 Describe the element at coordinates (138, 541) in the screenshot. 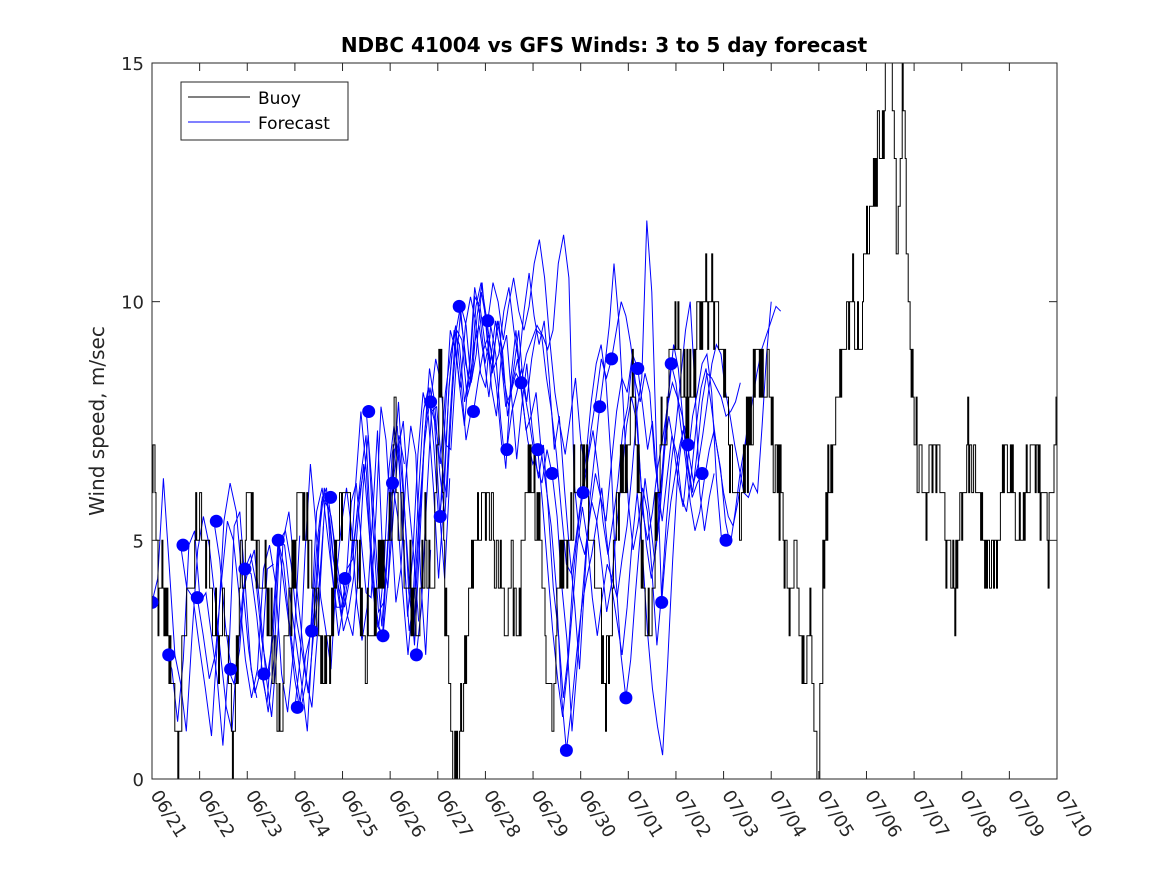

I see `y-tick-label-1: 5` at that location.